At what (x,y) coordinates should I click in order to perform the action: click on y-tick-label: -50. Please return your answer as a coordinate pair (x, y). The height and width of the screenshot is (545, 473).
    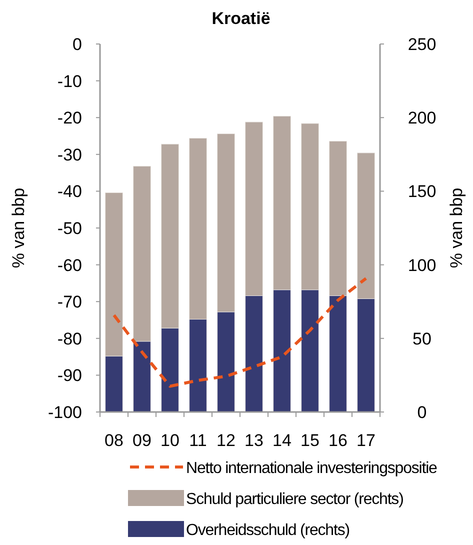
    Looking at the image, I should click on (69, 228).